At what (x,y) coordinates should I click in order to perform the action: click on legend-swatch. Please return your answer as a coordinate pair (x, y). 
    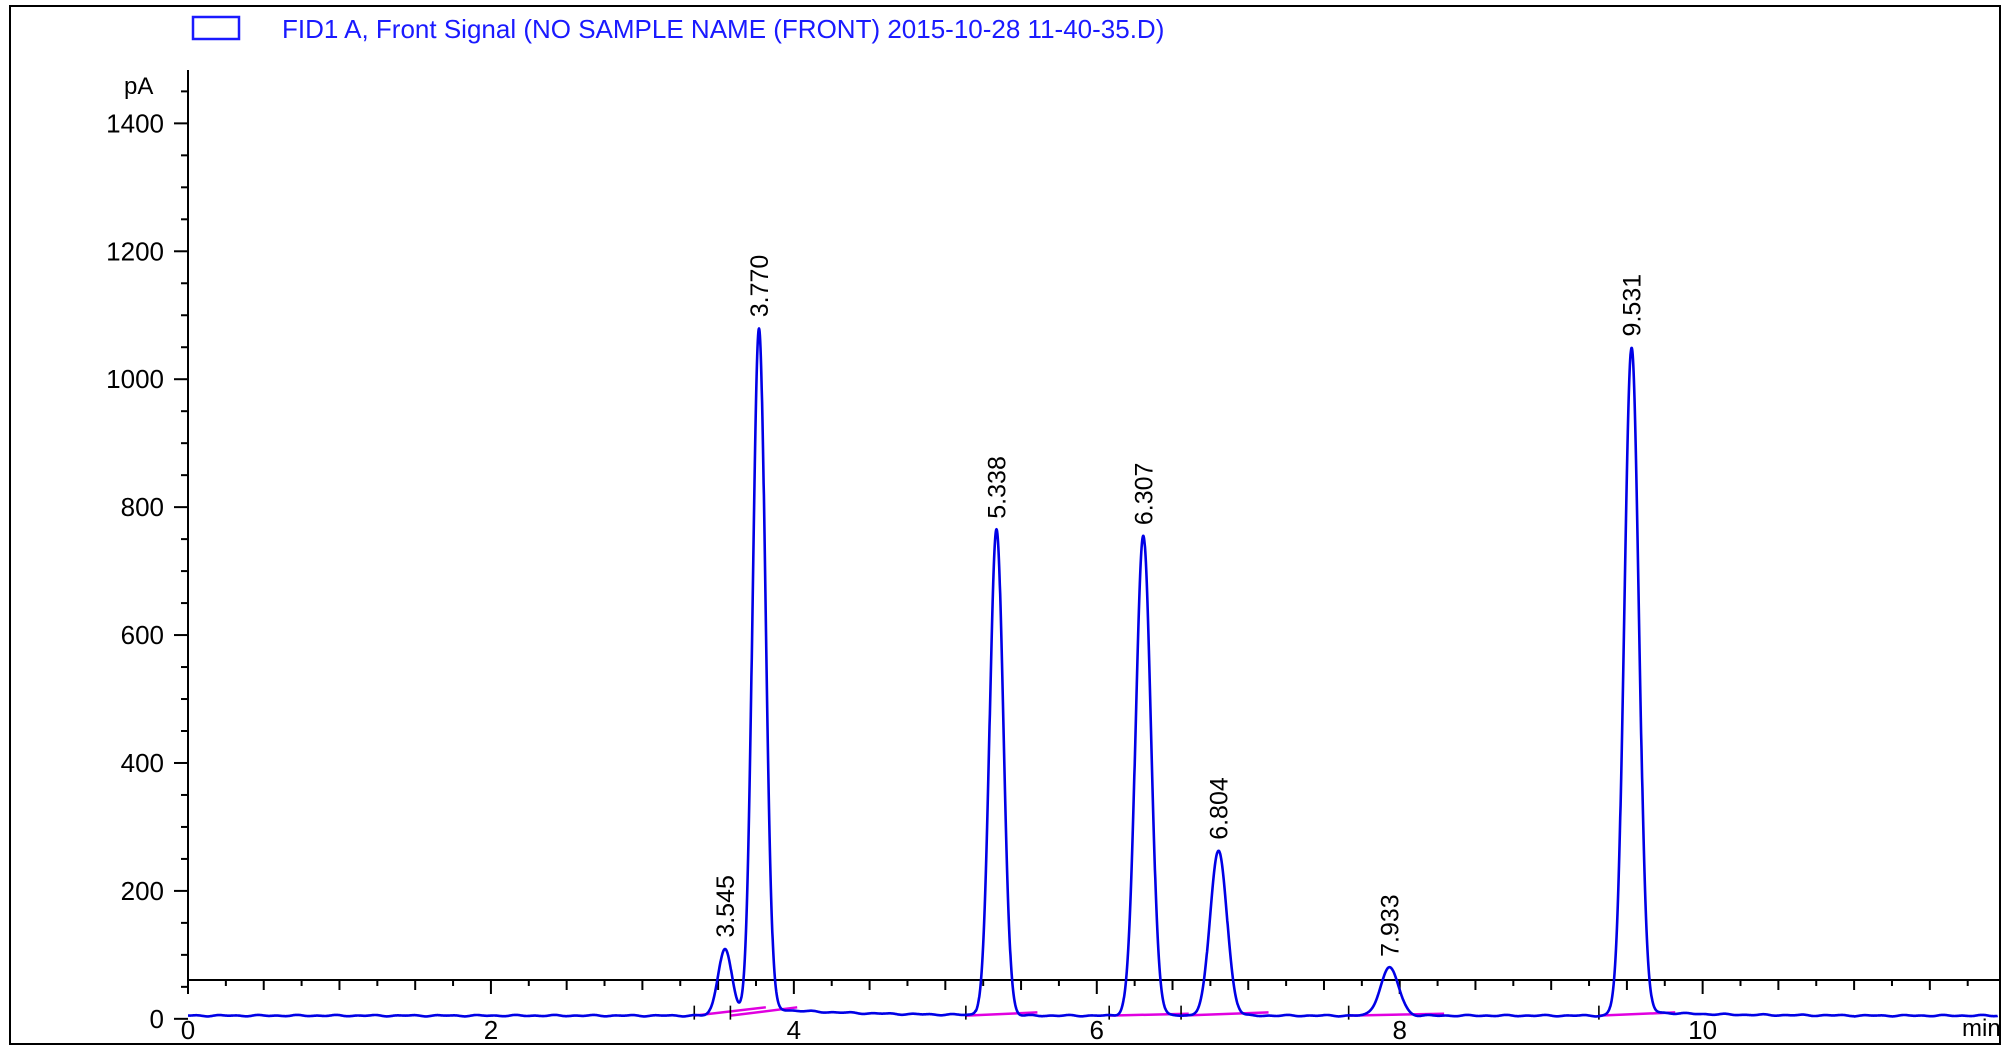
    Looking at the image, I should click on (216, 28).